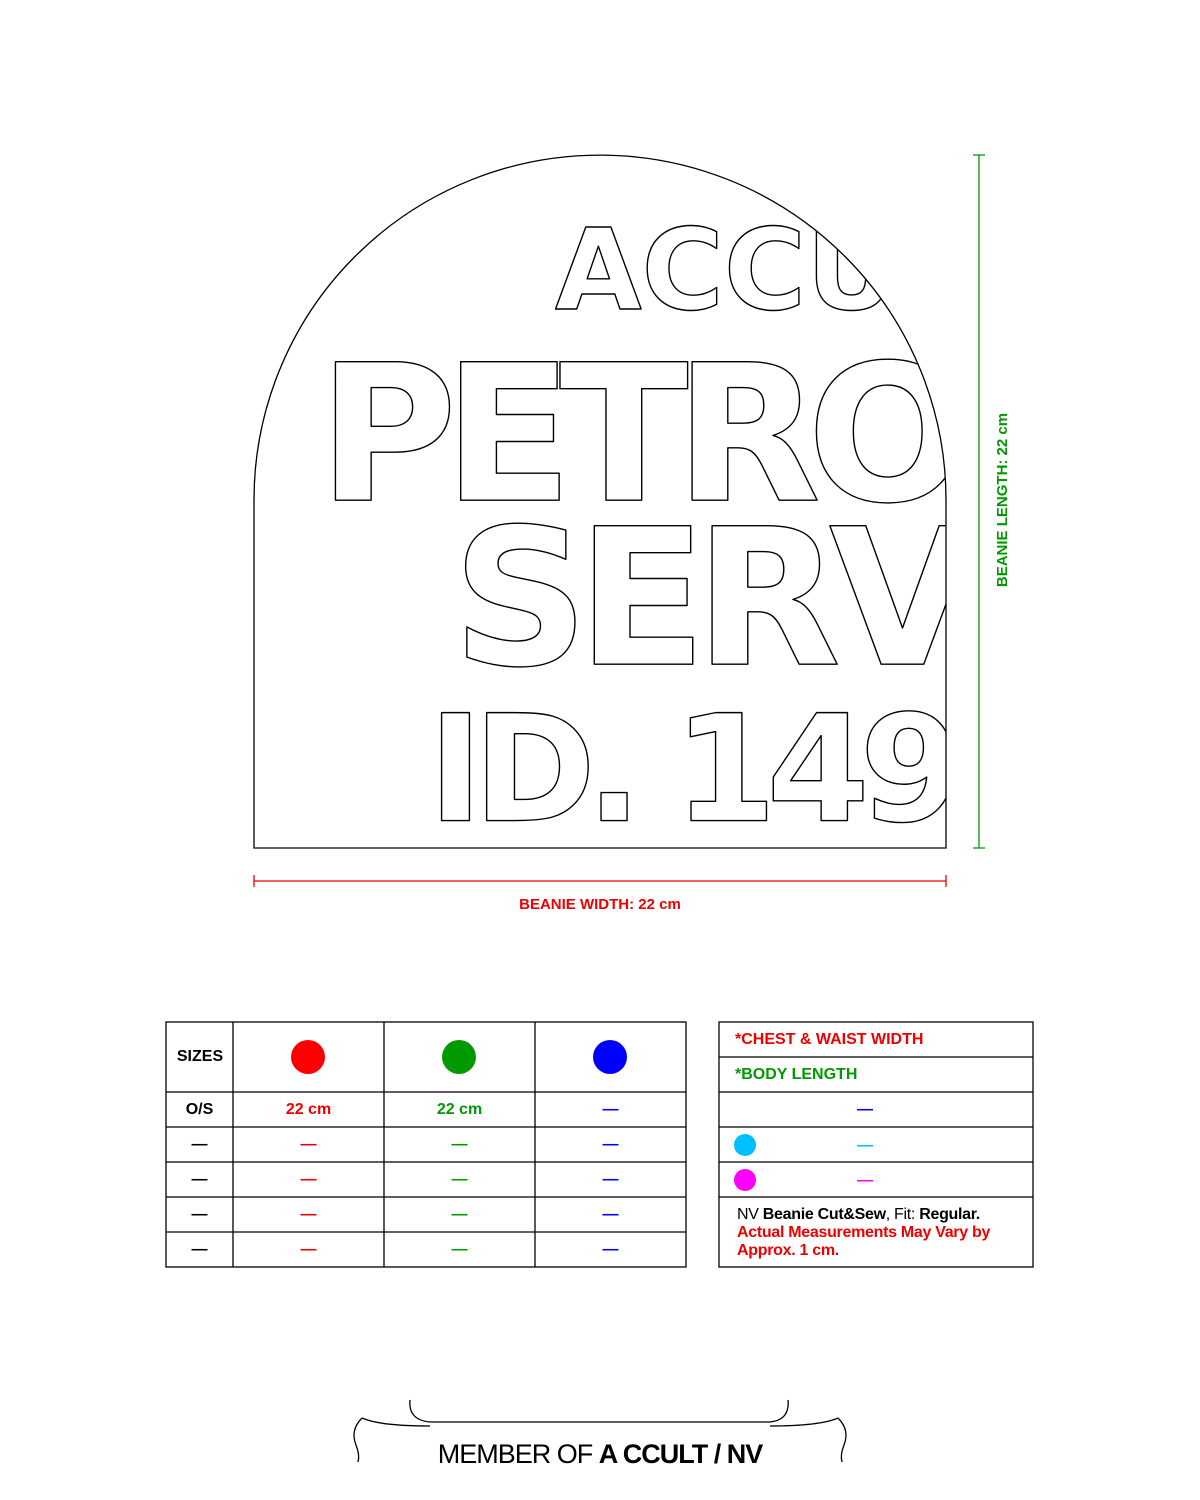 This screenshot has width=1200, height=1500. What do you see at coordinates (748, 1214) in the screenshot?
I see `note-brand: NV` at bounding box center [748, 1214].